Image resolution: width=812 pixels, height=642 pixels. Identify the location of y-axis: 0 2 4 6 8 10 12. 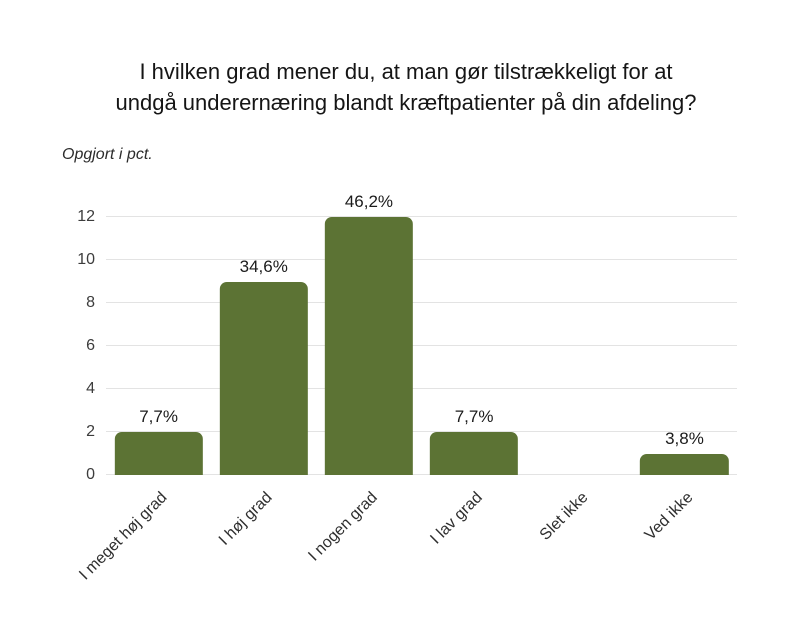
(72, 345).